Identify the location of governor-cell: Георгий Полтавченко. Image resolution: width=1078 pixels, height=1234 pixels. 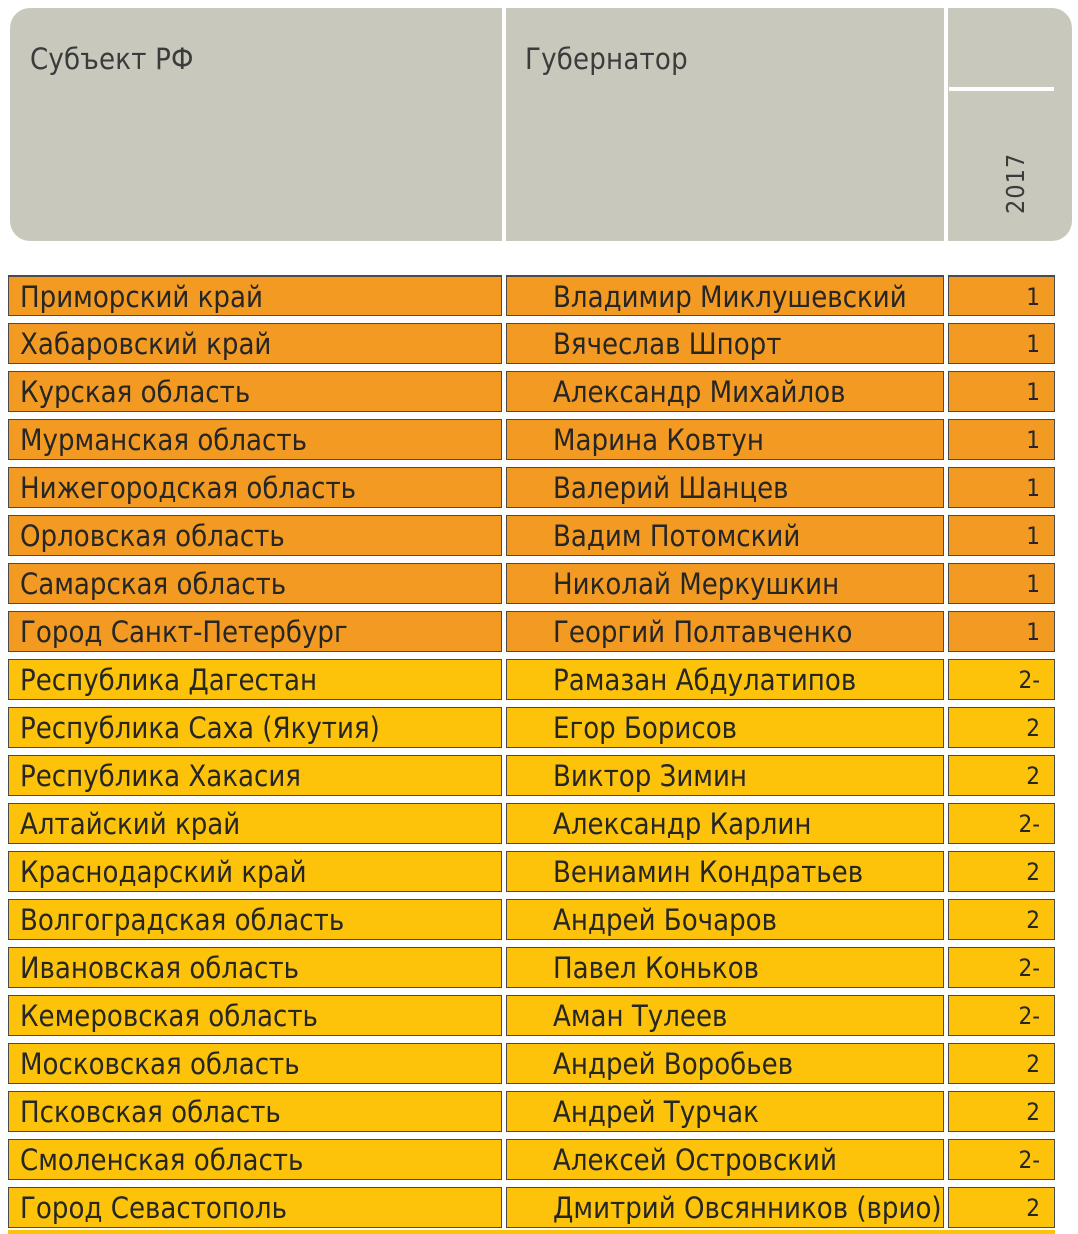
(725, 631).